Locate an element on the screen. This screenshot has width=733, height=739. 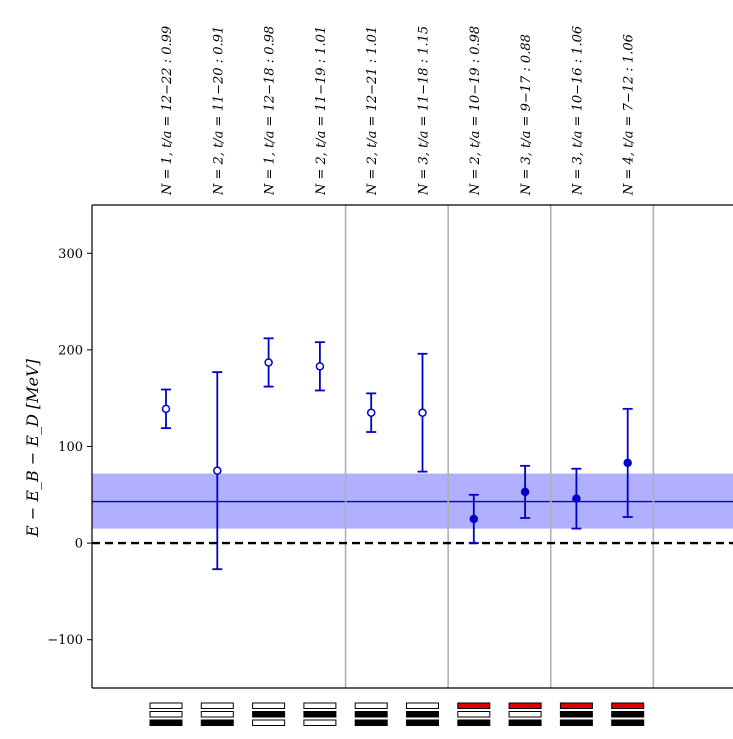
fit-label: N = 1, t/a = 12−22 : 0.99 is located at coordinates (167, 111).